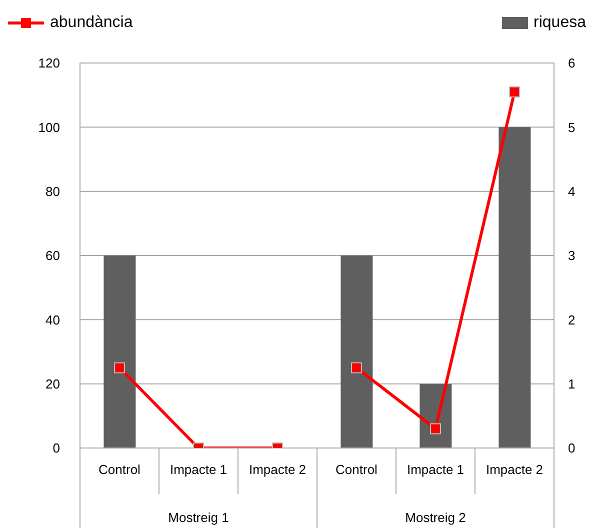 Image resolution: width=594 pixels, height=528 pixels. Describe the element at coordinates (572, 256) in the screenshot. I see `y2-tick-label: 3` at that location.